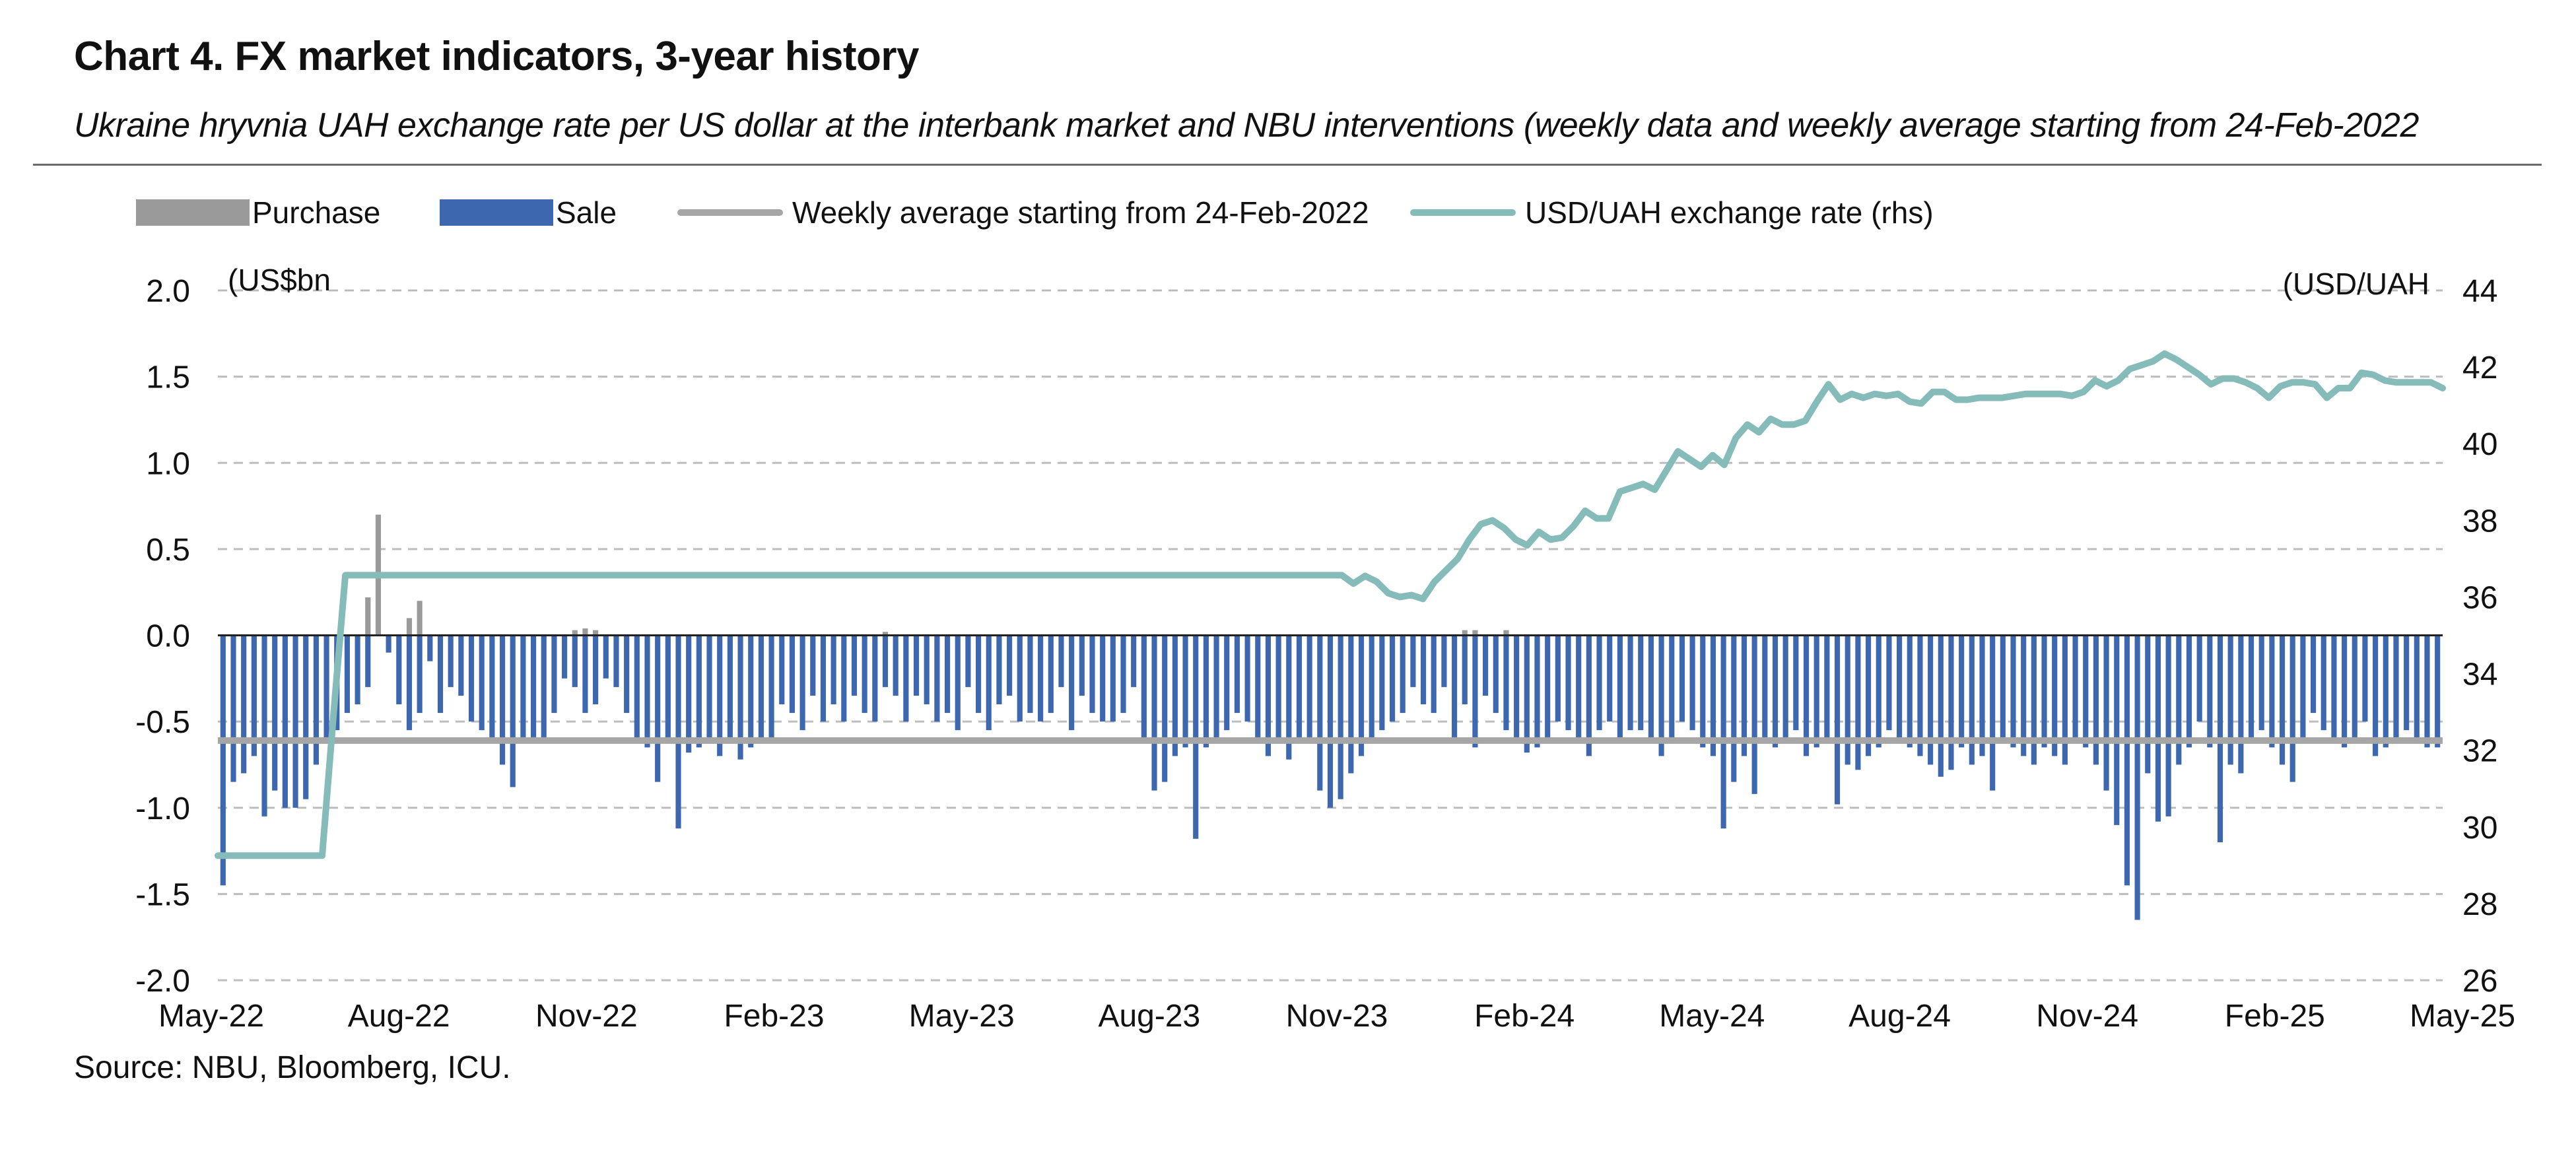  I want to click on right-tick-label: 32, so click(2480, 751).